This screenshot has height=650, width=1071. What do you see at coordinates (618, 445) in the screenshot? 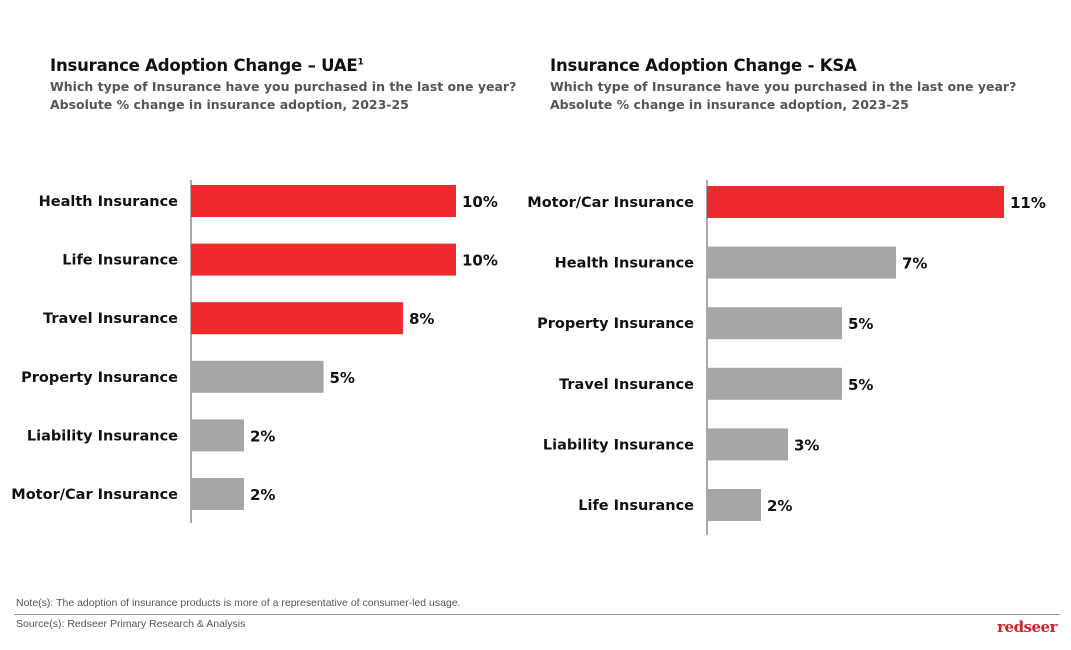
I see `ksa-category-label: Liability Insurance` at bounding box center [618, 445].